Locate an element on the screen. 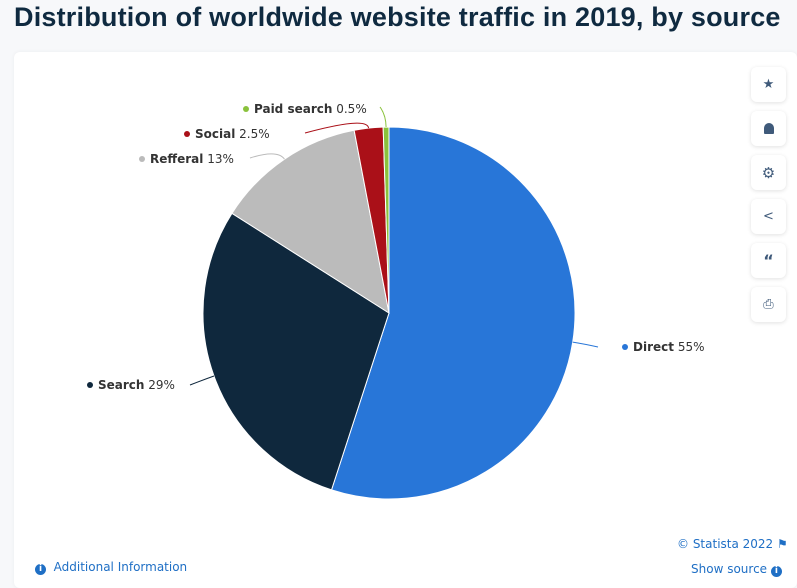  statista-copyright: © Statista 2022 ⚑ is located at coordinates (732, 544).